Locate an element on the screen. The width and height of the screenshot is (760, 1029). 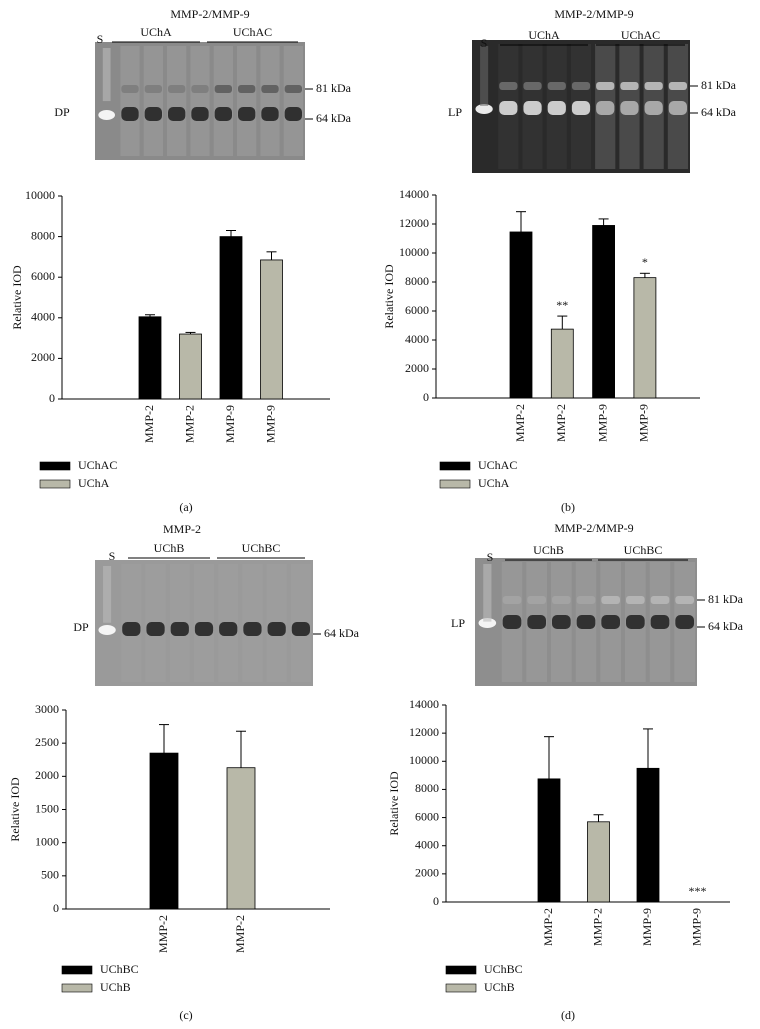
significance-mark: *** is located at coordinates (698, 891).